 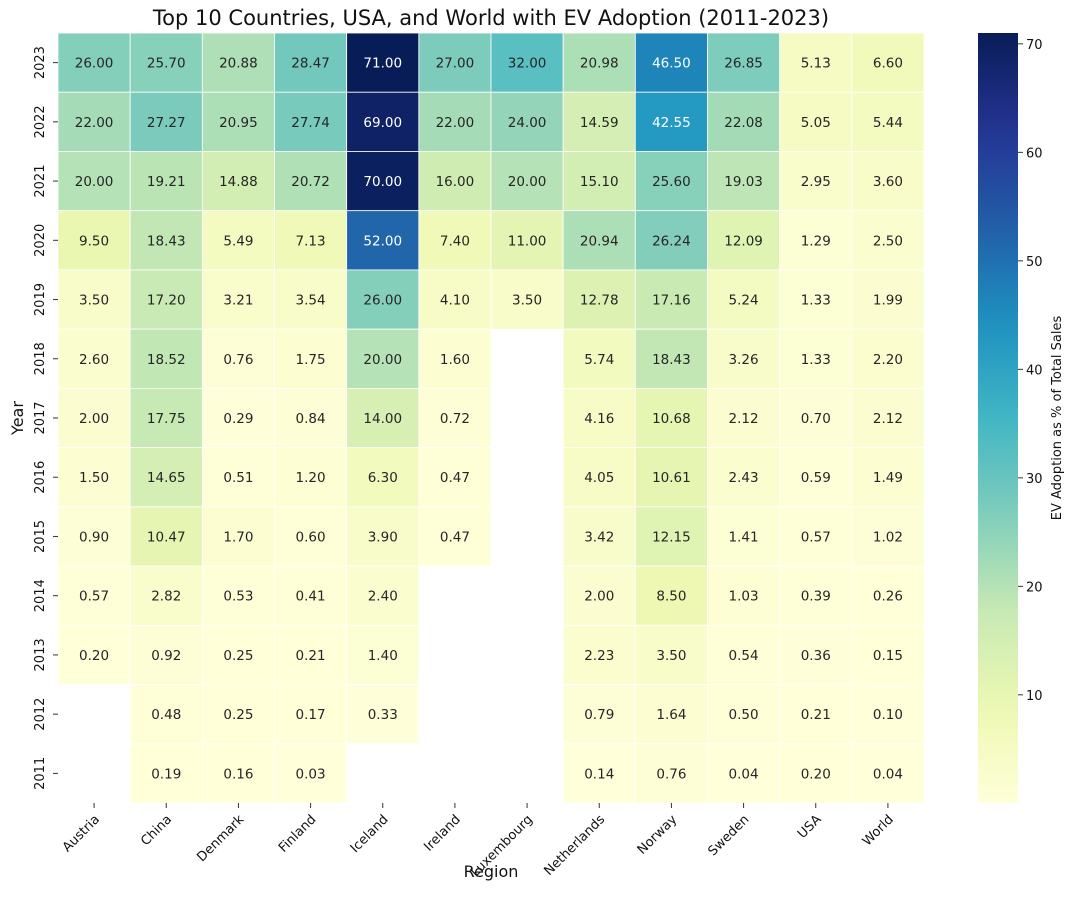 I want to click on cell-value-label: 17.75, so click(x=166, y=419).